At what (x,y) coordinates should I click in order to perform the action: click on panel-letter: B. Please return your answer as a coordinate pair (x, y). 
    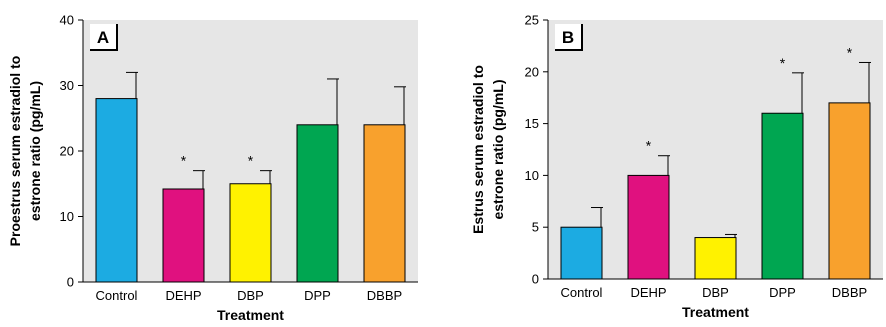
    Looking at the image, I should click on (568, 37).